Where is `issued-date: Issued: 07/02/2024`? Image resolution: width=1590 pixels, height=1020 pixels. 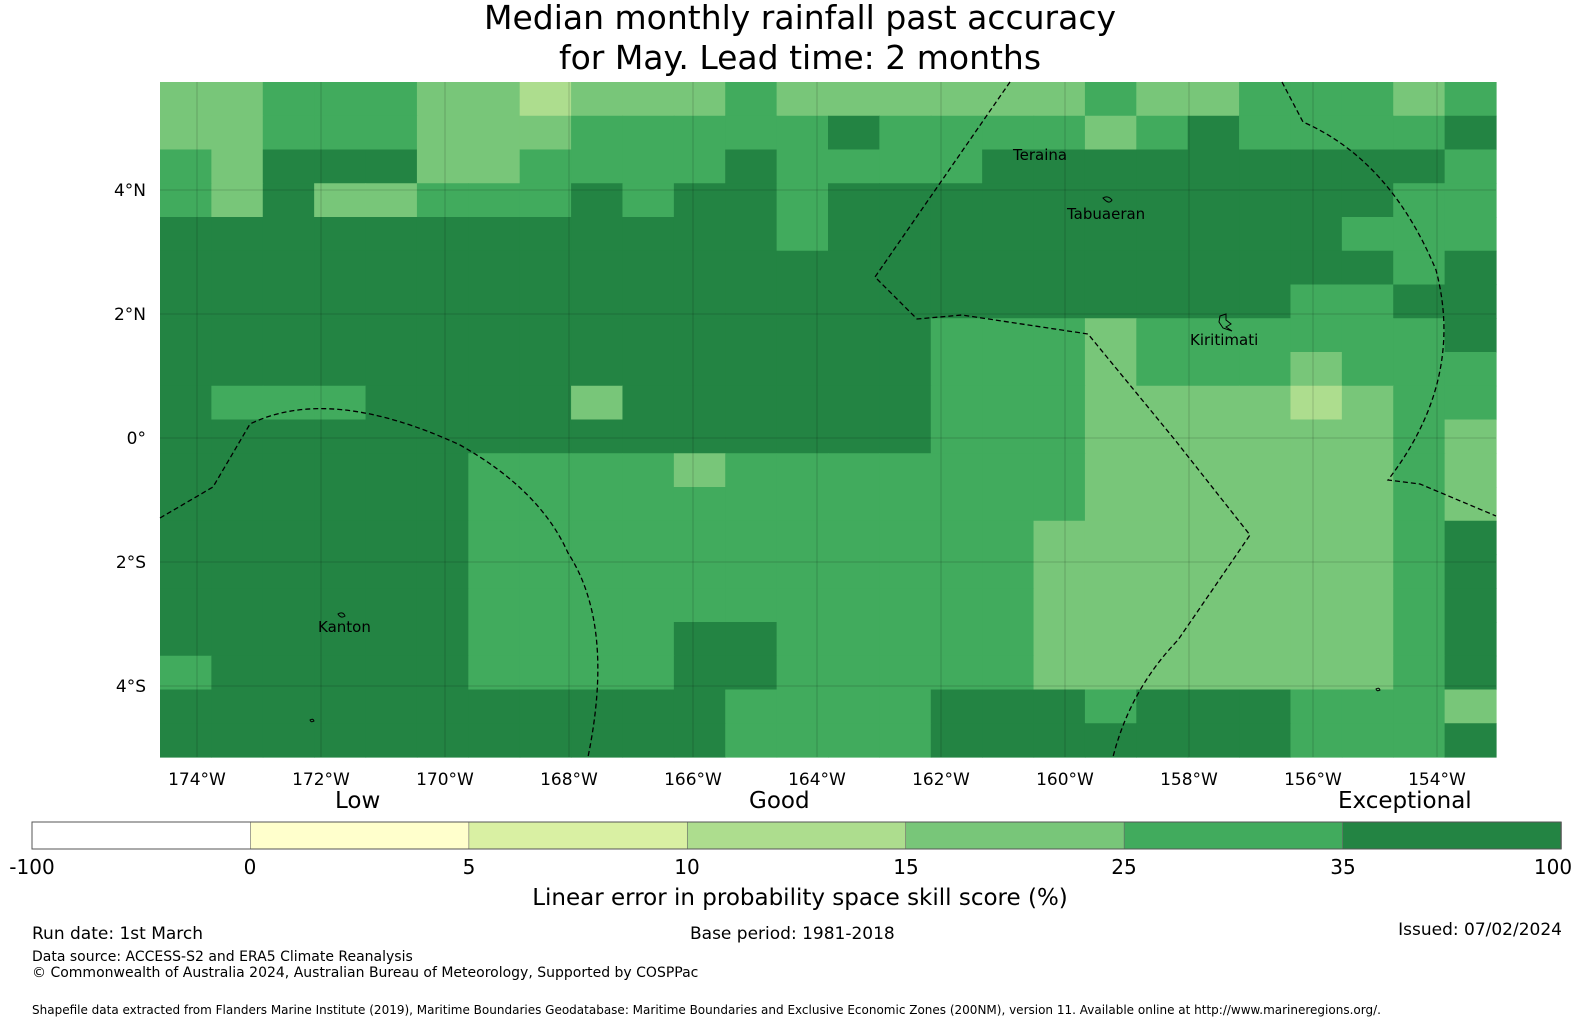 issued-date: Issued: 07/02/2024 is located at coordinates (1480, 930).